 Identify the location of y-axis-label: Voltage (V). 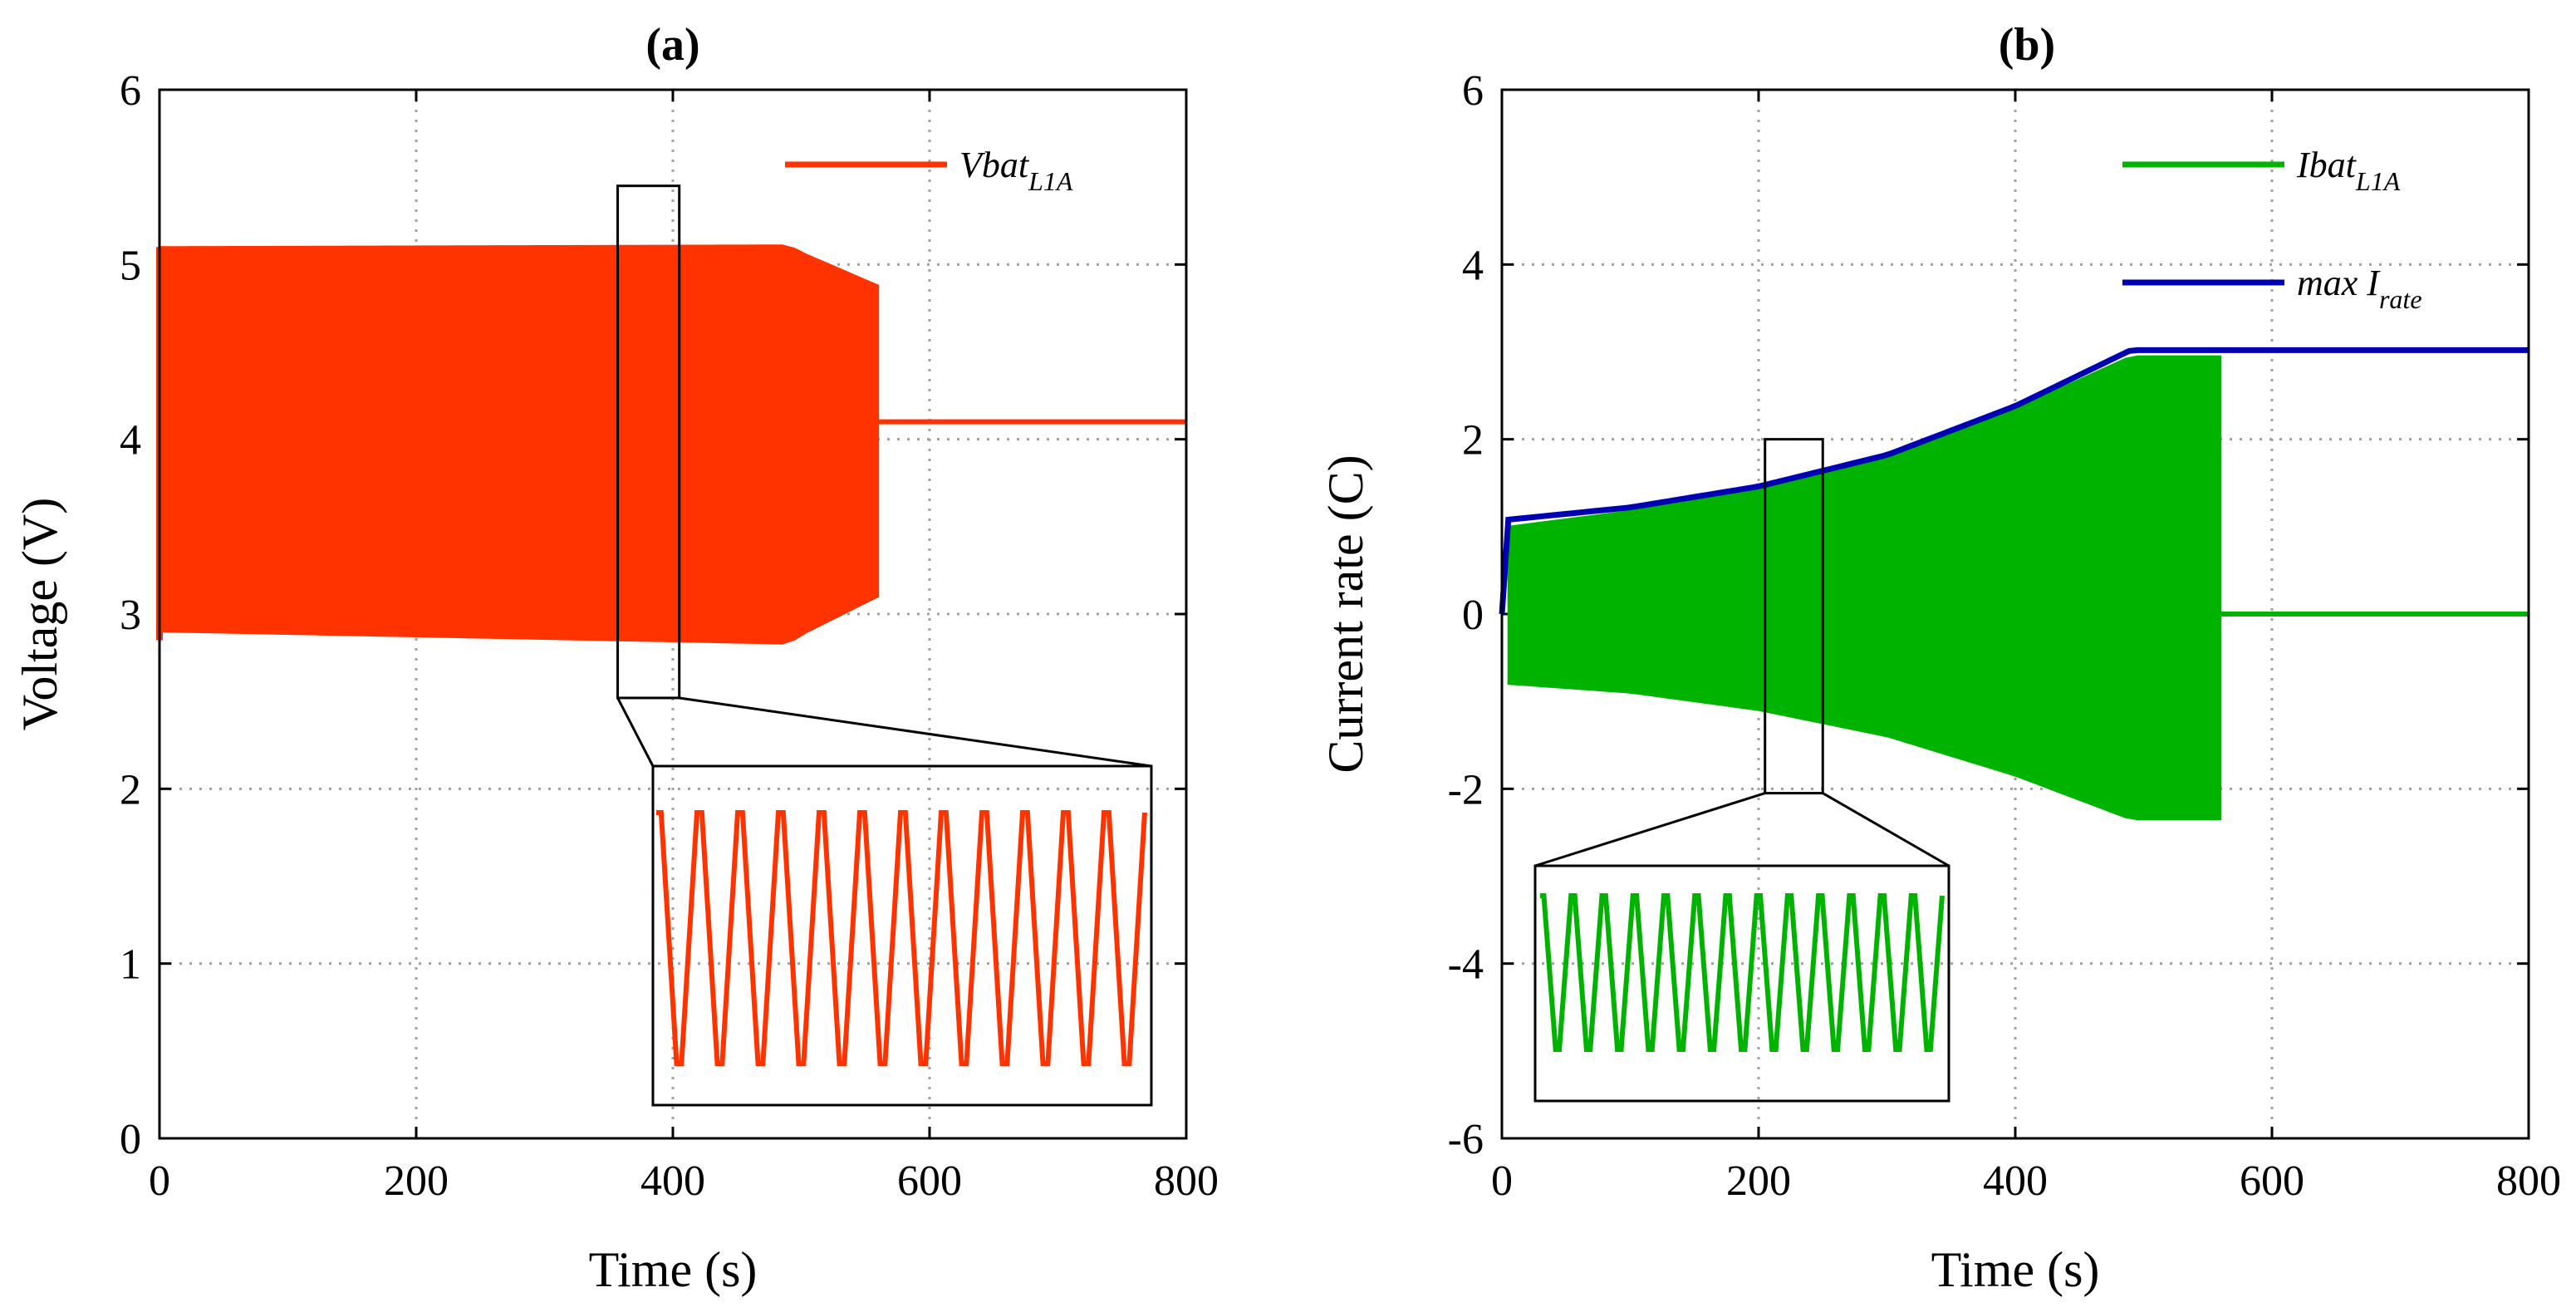
(39, 614).